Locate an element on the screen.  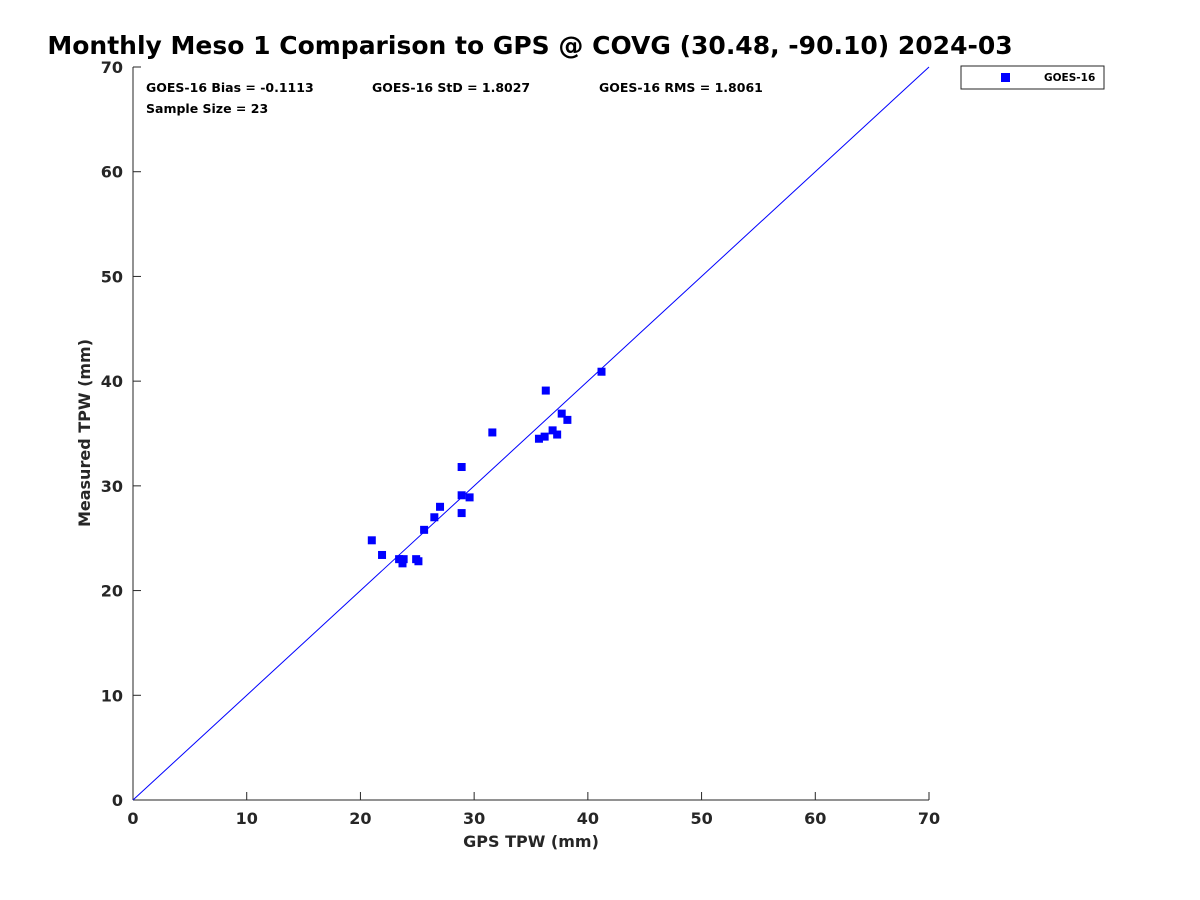
x-tick-label: 0 is located at coordinates (132, 818).